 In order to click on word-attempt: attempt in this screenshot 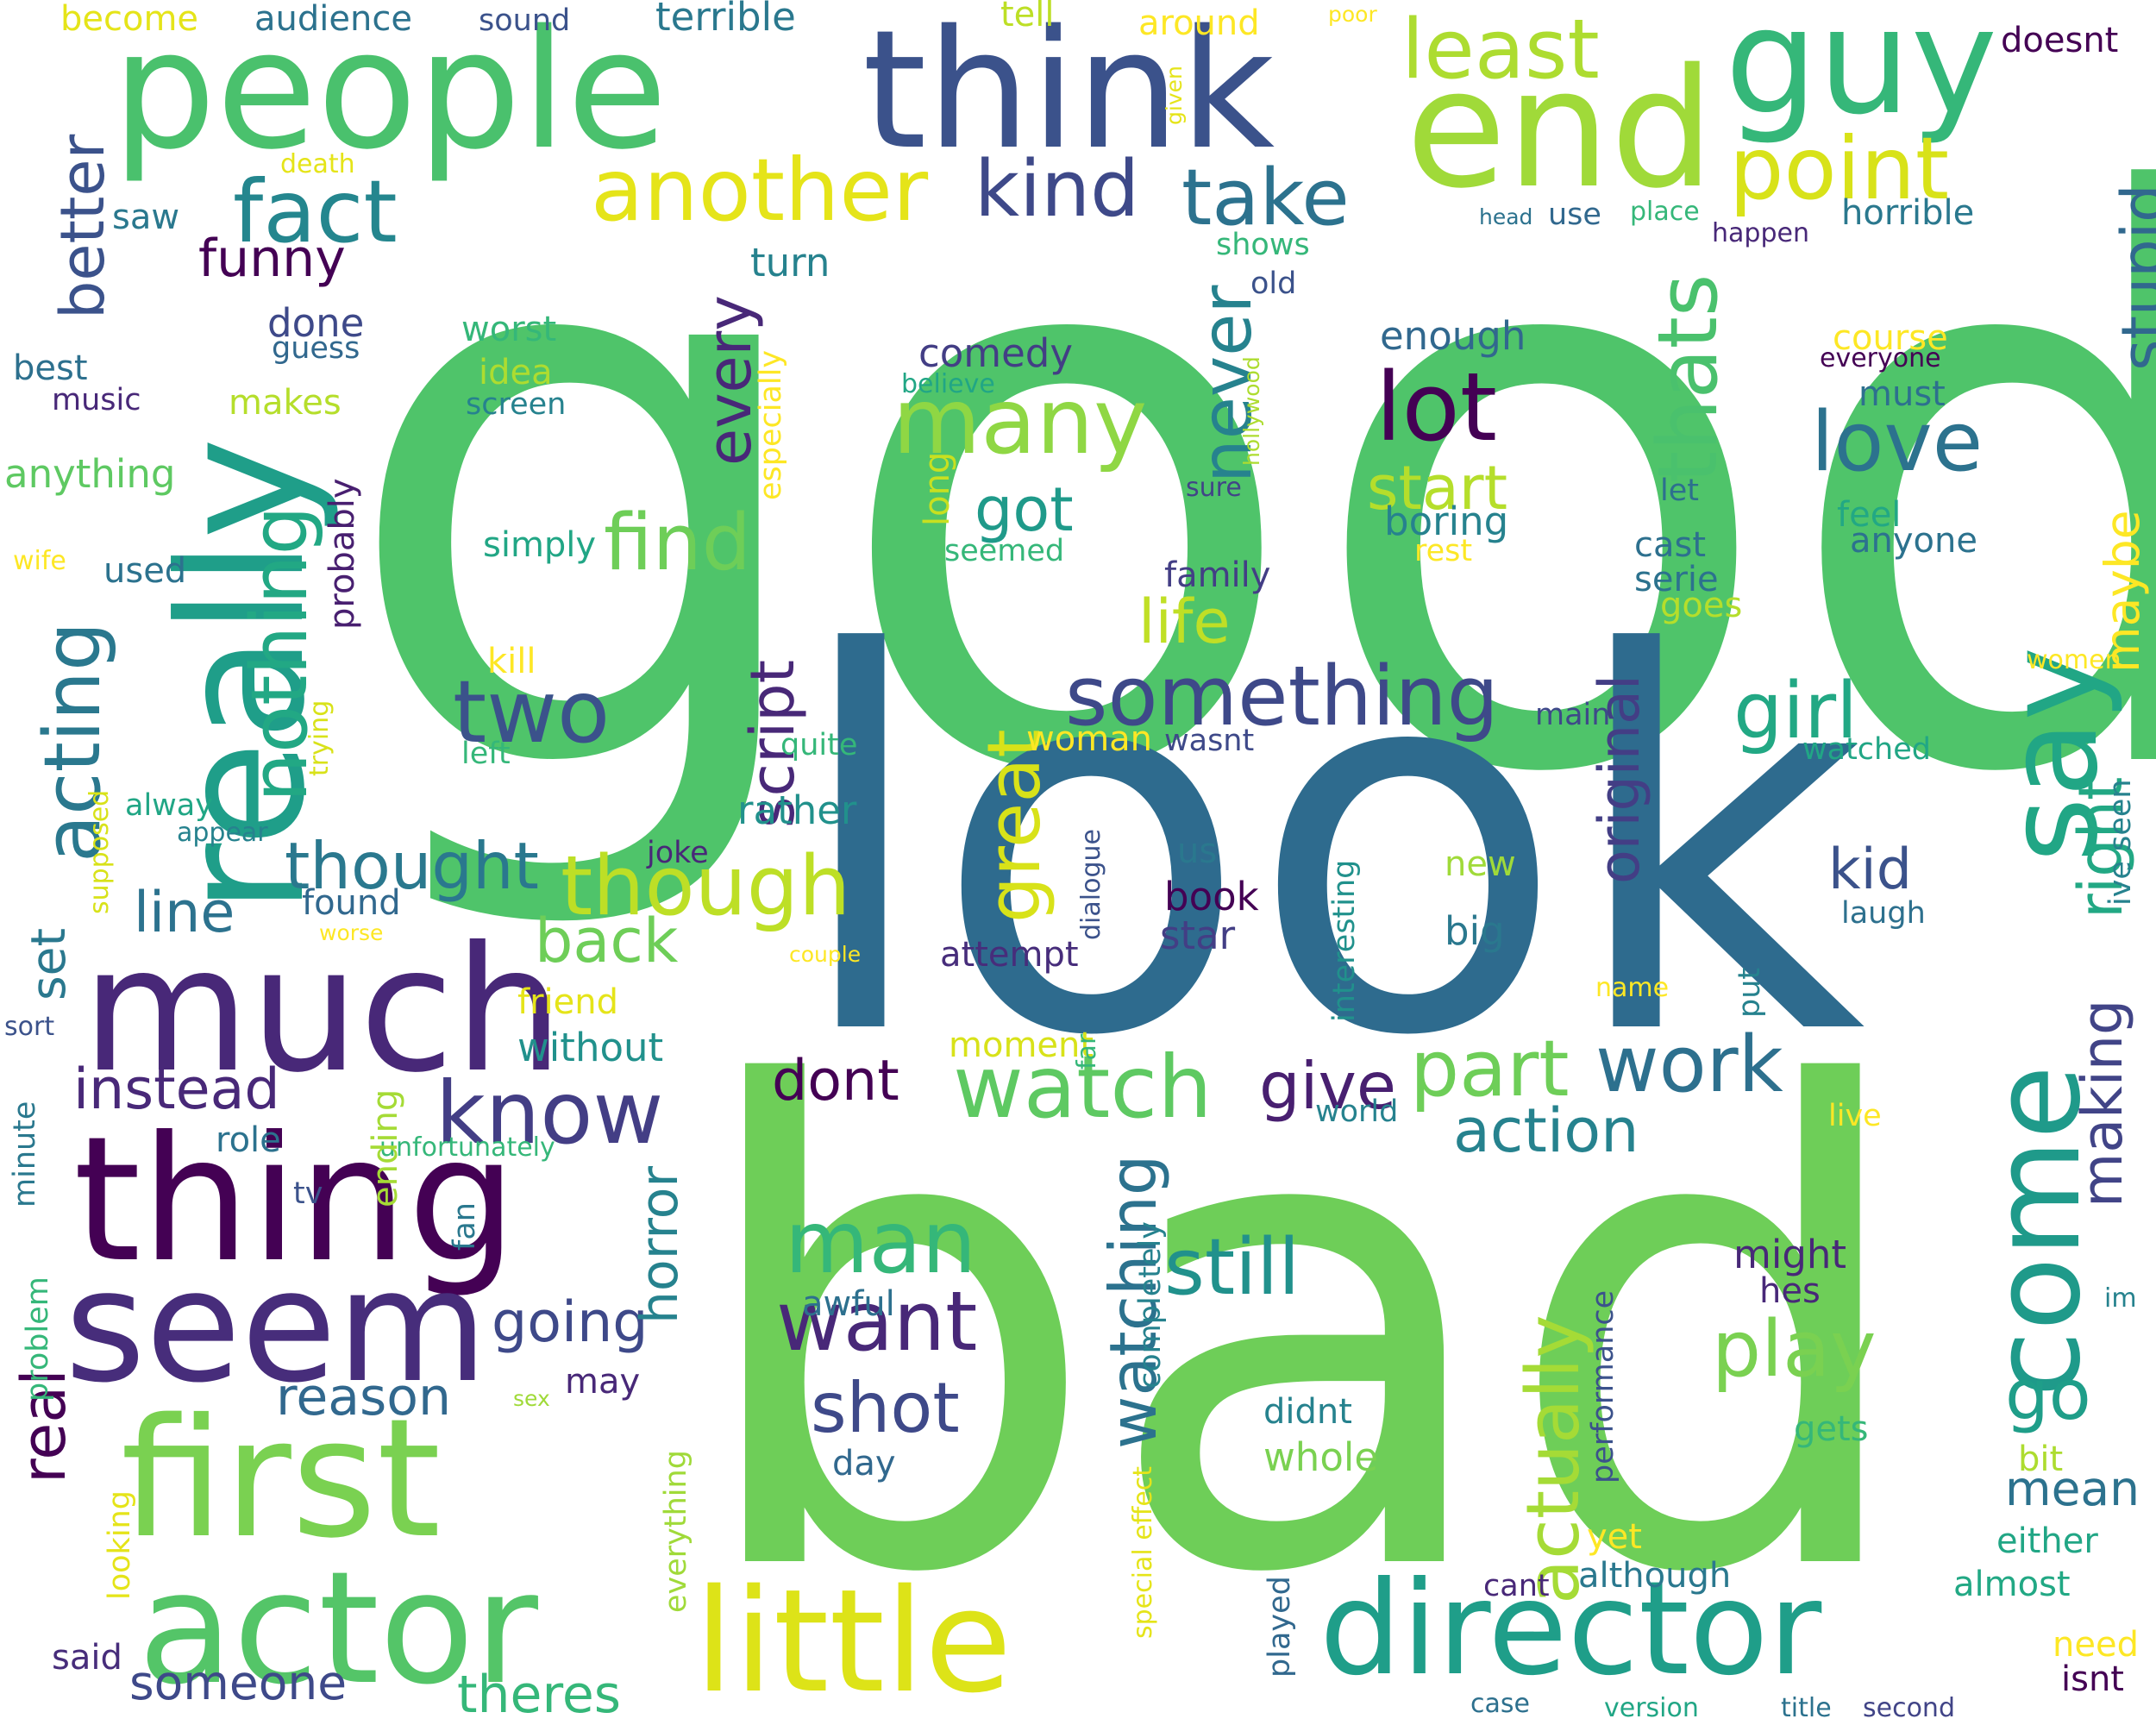, I will do `click(1009, 955)`.